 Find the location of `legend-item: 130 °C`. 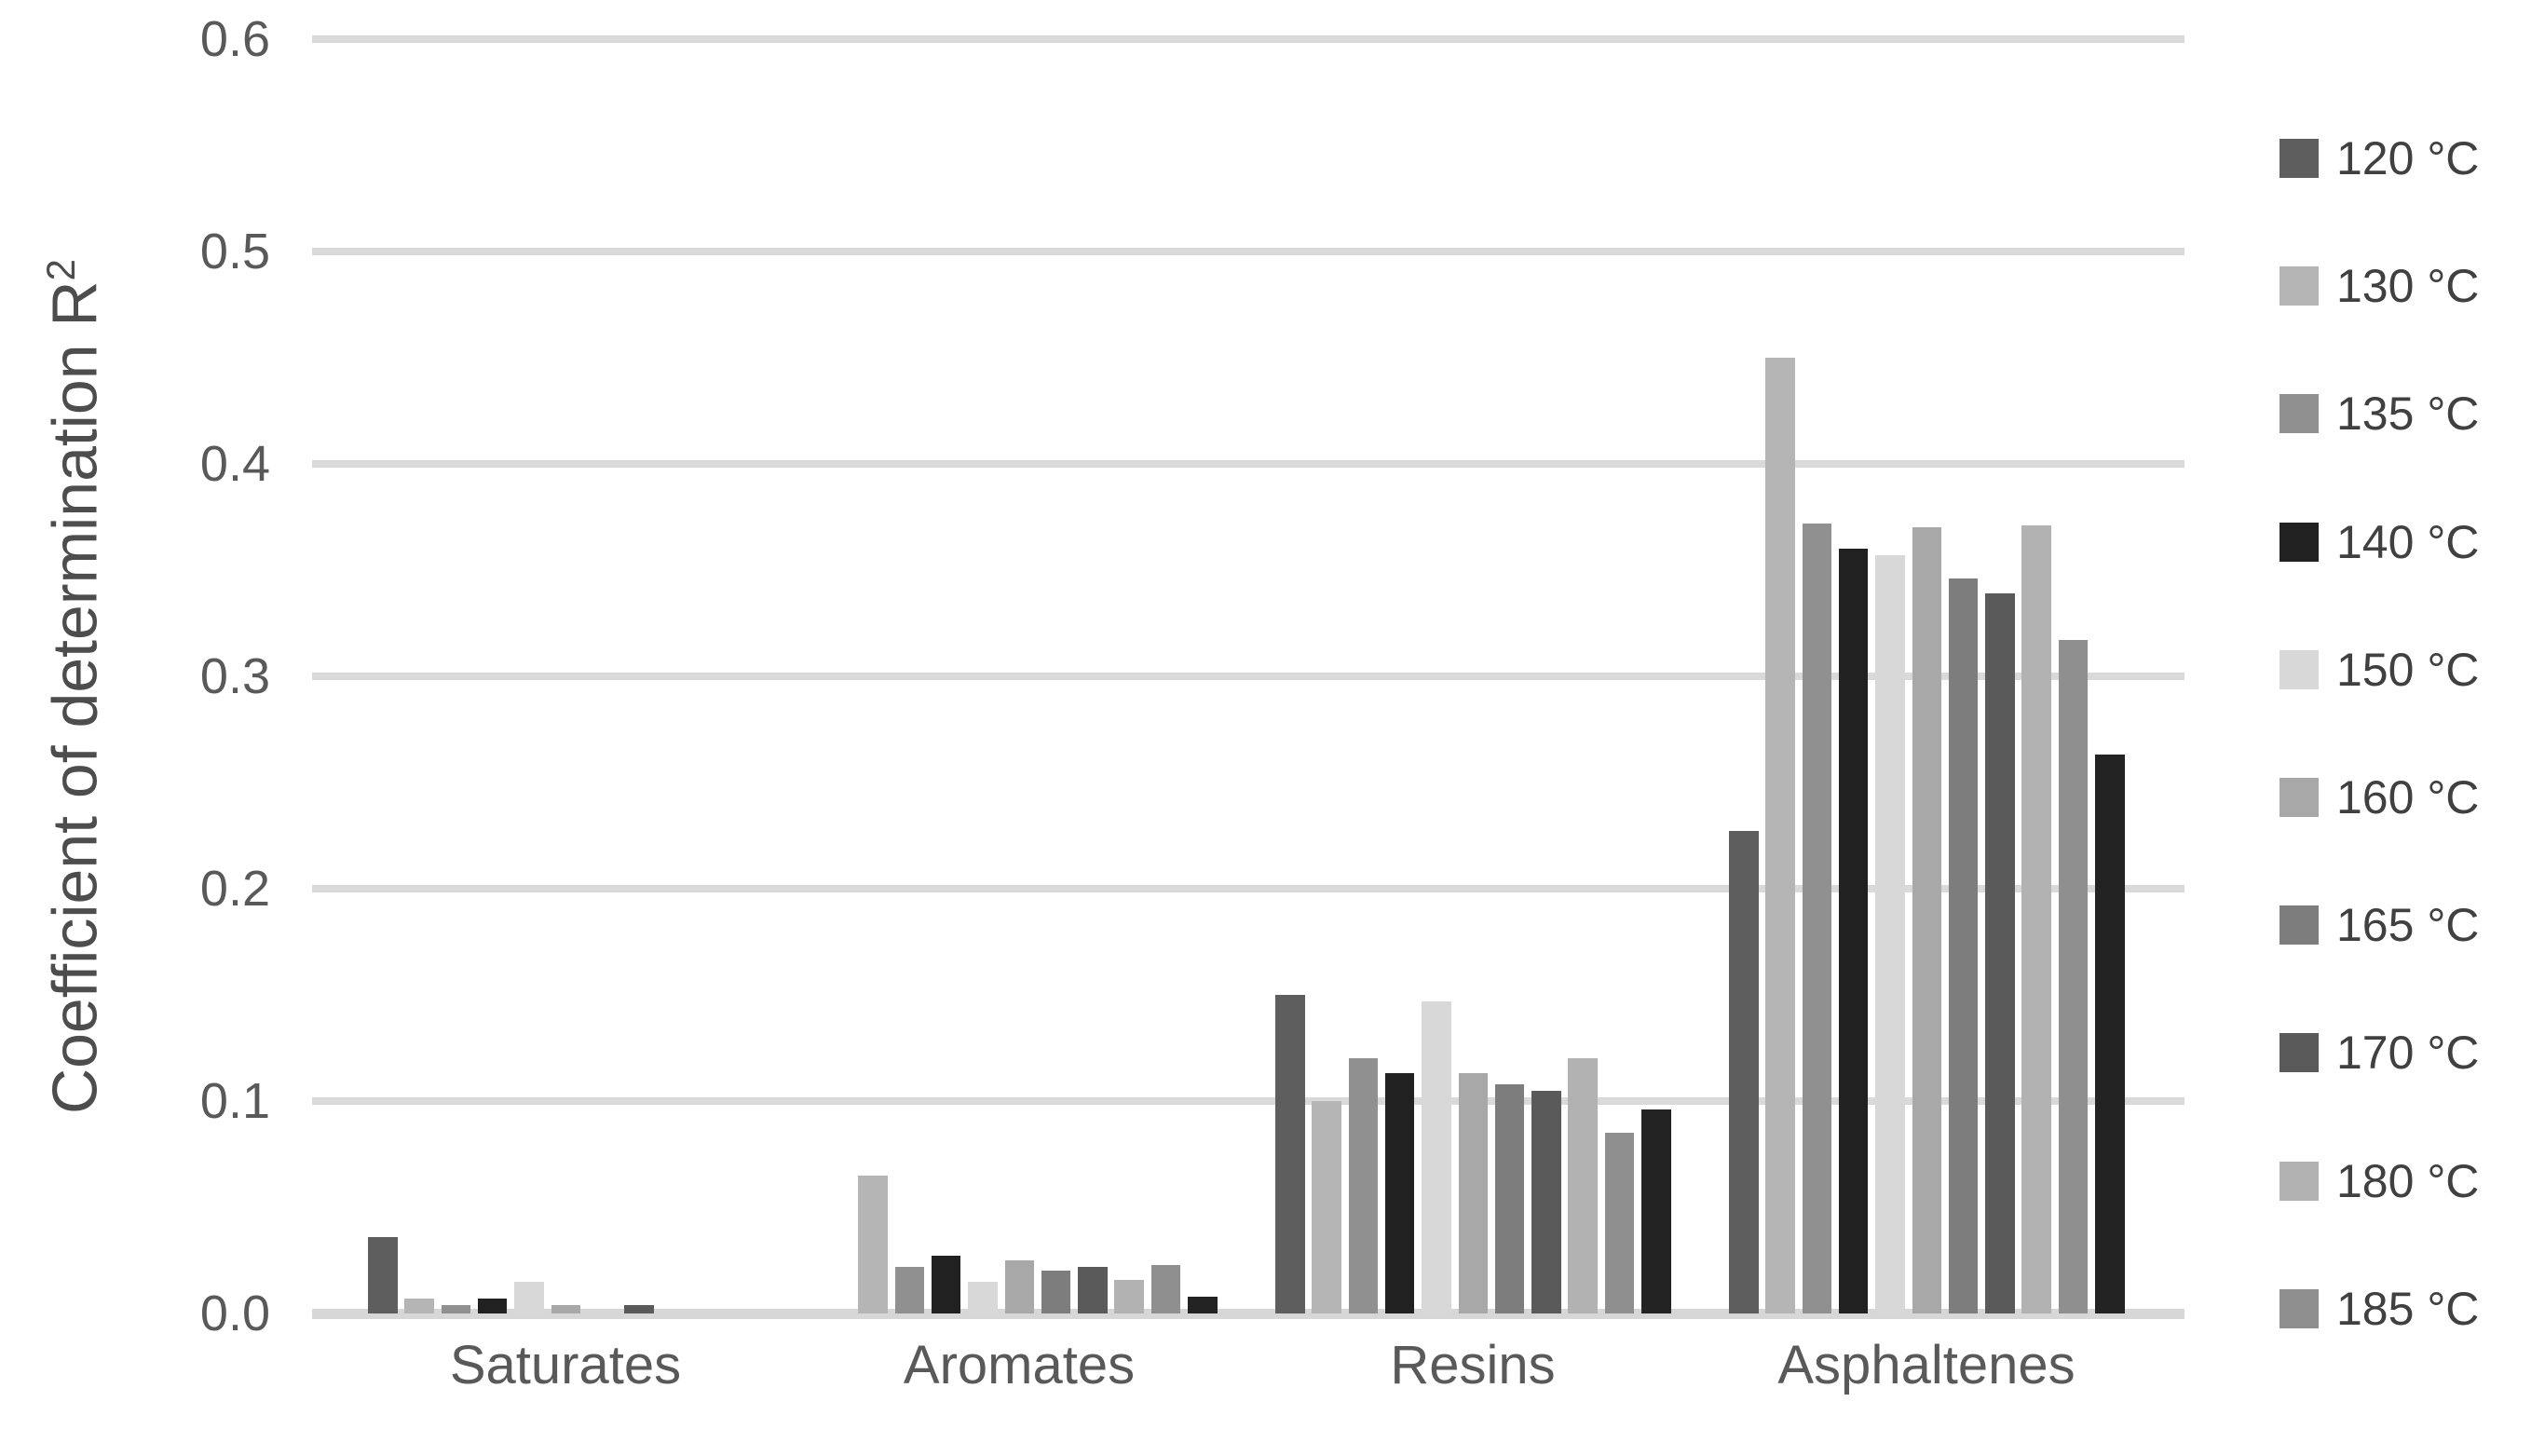

legend-item: 130 °C is located at coordinates (2379, 286).